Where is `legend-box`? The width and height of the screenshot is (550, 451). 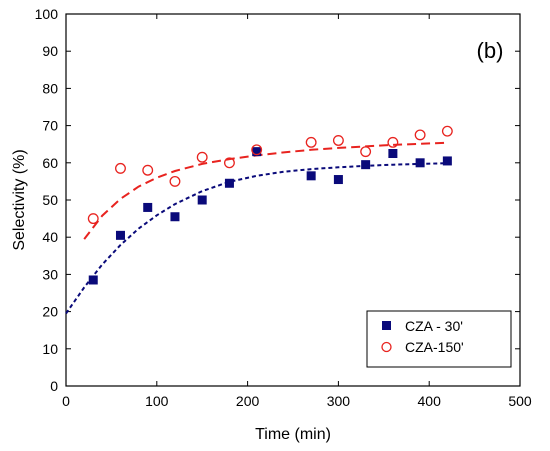
legend-box is located at coordinates (439, 339).